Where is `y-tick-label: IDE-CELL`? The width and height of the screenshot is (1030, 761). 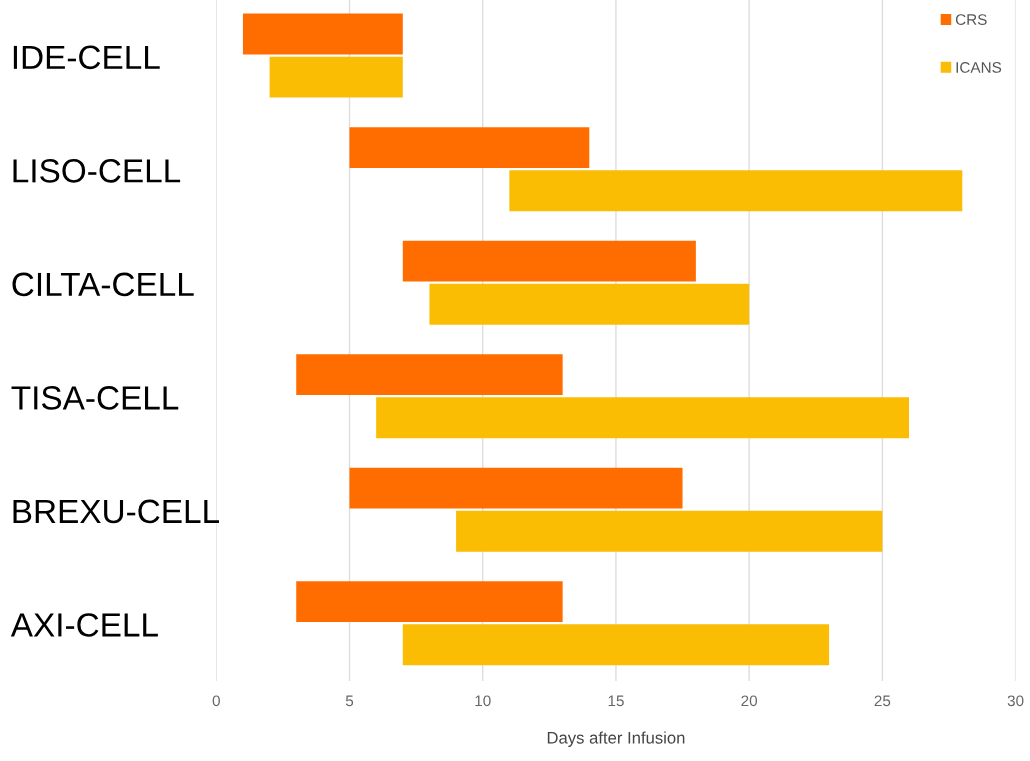
y-tick-label: IDE-CELL is located at coordinates (86, 57).